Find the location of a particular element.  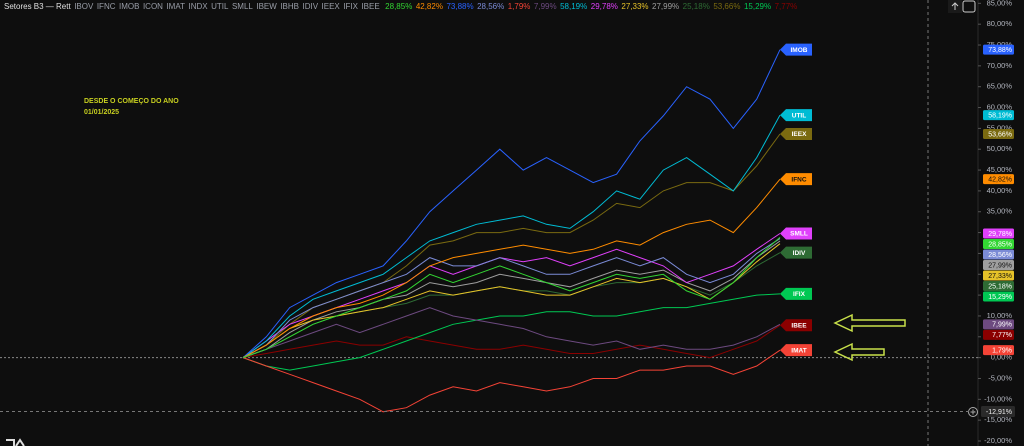

series-flag-label: IFNC is located at coordinates (798, 179).